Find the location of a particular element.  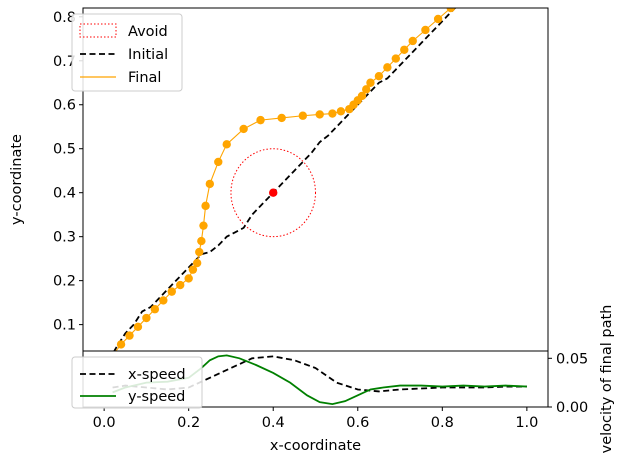

avoid-region is located at coordinates (273, 193).